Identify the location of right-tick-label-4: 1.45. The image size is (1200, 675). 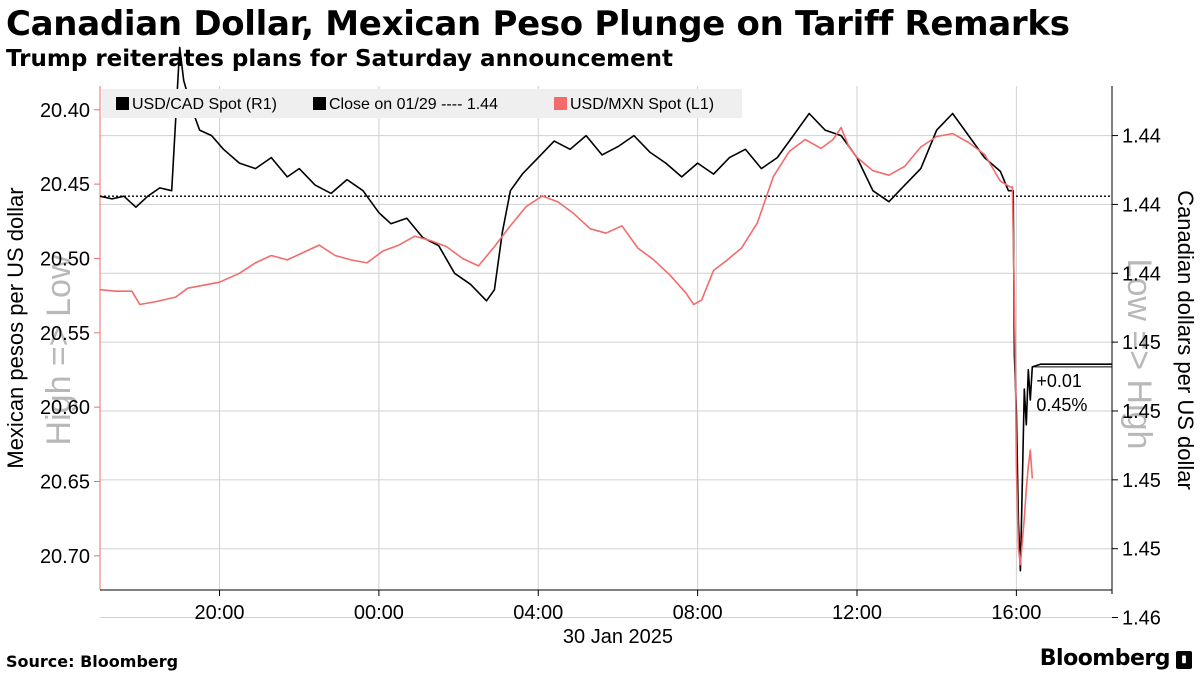
(1141, 412).